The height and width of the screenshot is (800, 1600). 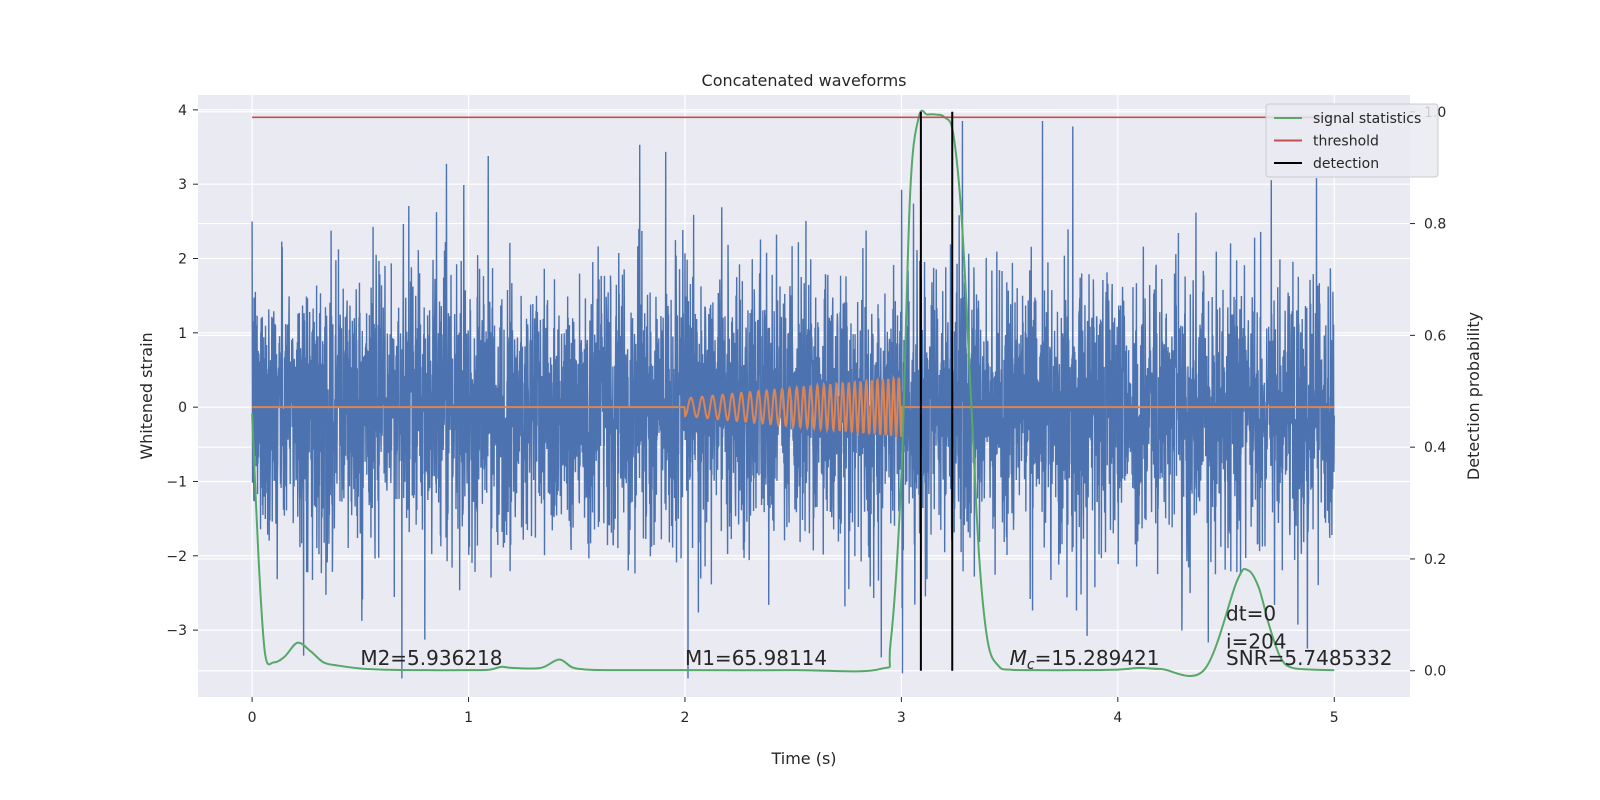 What do you see at coordinates (176, 557) in the screenshot?
I see `y-tick-label-left: −2` at bounding box center [176, 557].